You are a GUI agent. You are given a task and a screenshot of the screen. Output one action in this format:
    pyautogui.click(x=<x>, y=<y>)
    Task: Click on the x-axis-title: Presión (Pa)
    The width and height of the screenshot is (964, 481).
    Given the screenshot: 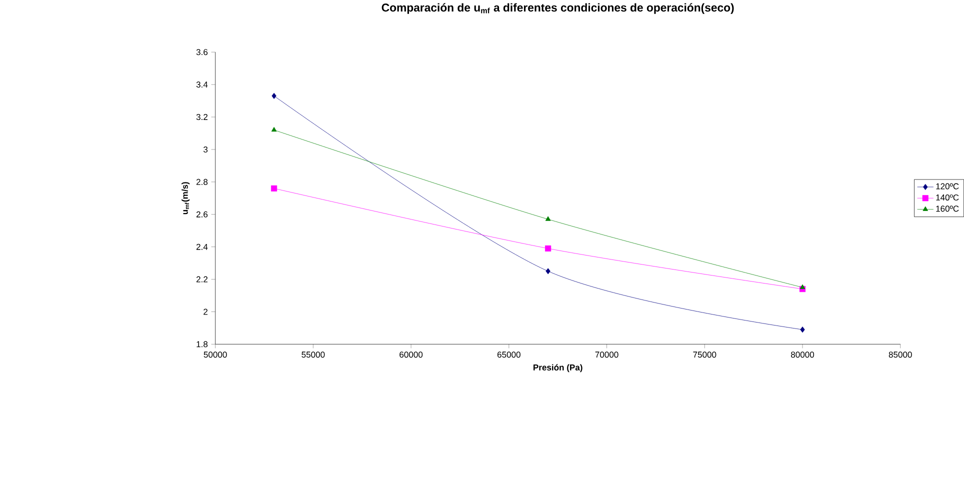 What is the action you would take?
    pyautogui.click(x=558, y=368)
    